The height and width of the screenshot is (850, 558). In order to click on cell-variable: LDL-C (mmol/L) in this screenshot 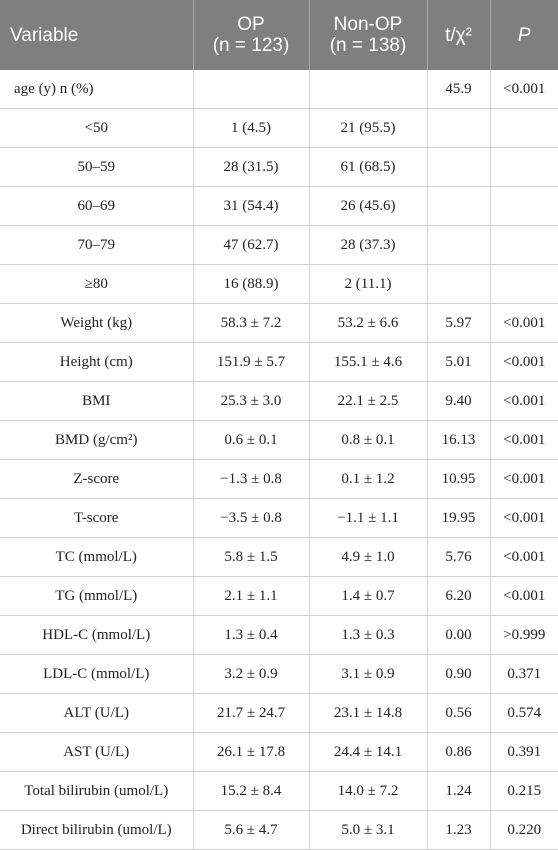, I will do `click(97, 674)`.